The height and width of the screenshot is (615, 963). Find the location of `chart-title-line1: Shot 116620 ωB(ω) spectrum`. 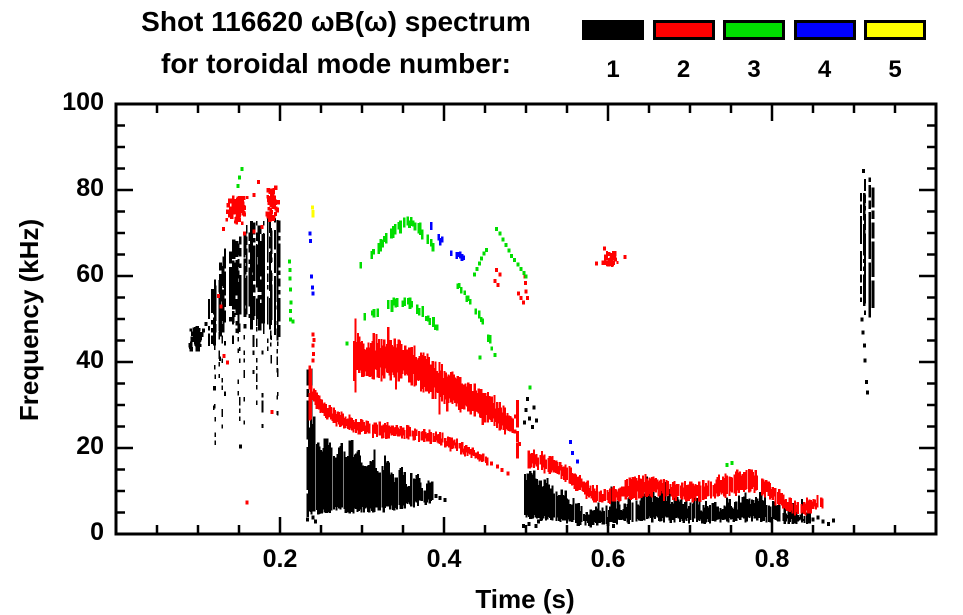

chart-title-line1: Shot 116620 ωB(ω) spectrum is located at coordinates (336, 21).